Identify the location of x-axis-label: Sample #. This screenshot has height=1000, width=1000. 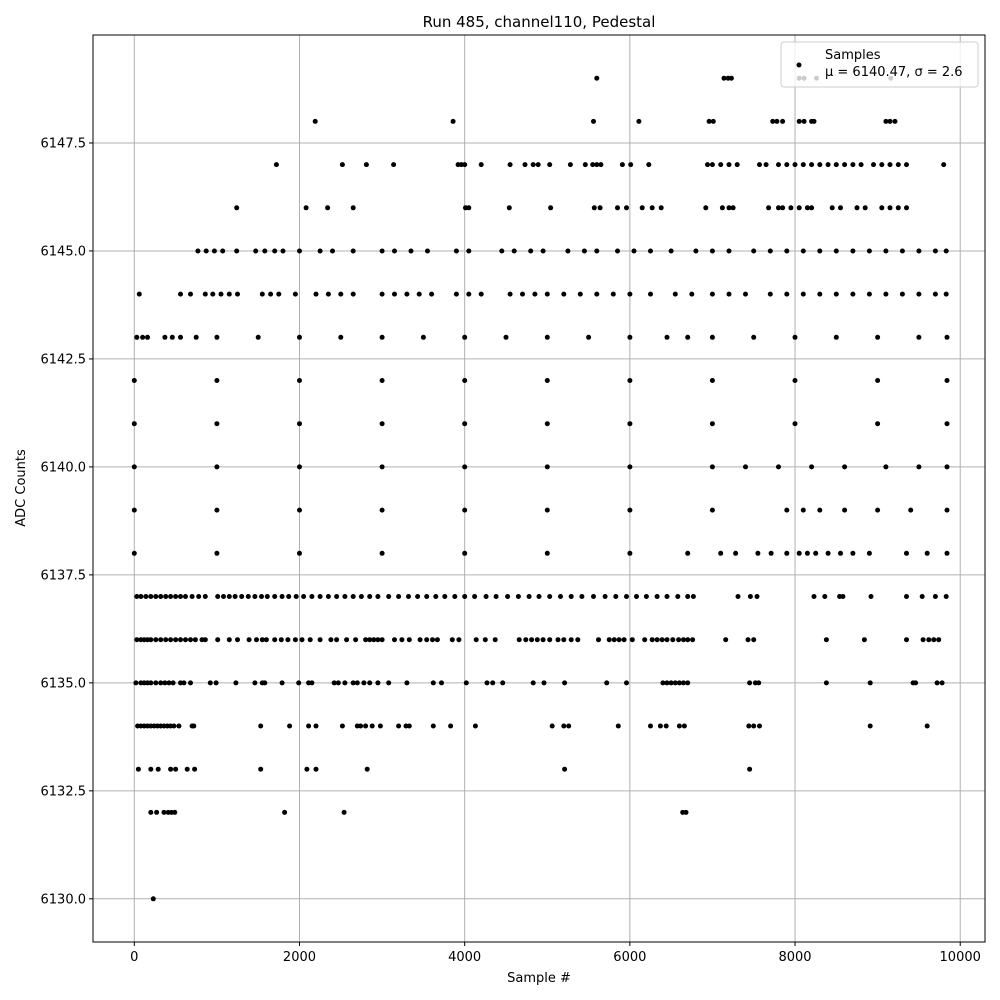
(539, 978).